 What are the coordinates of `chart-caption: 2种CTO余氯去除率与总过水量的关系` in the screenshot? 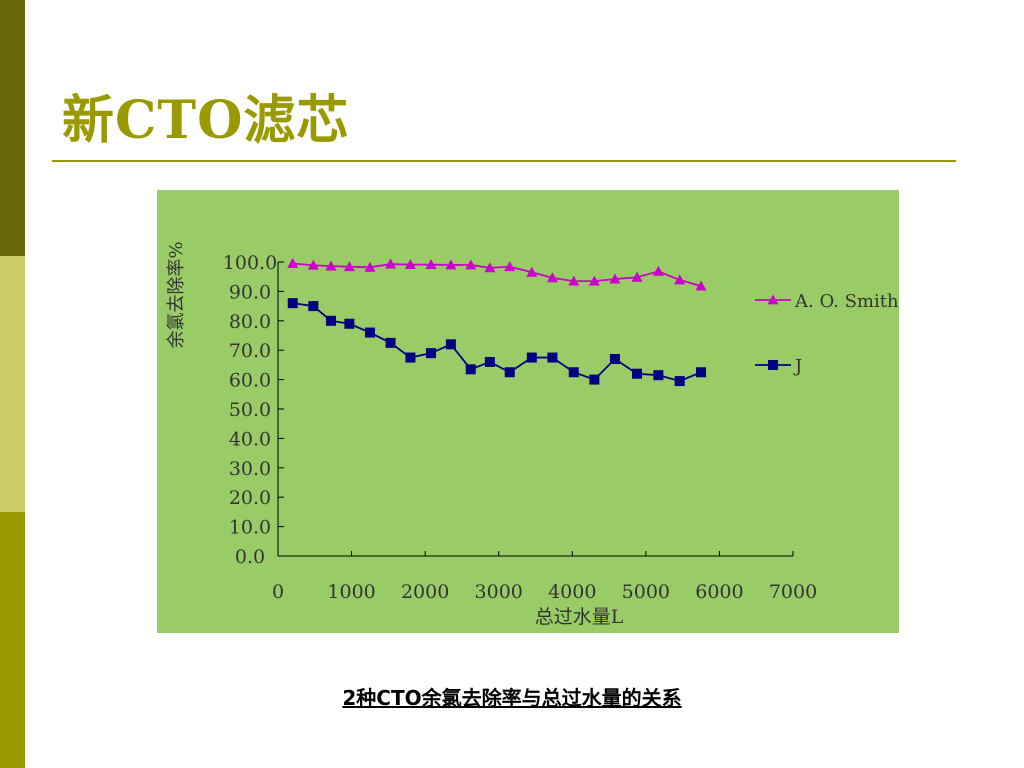 It's located at (512, 698).